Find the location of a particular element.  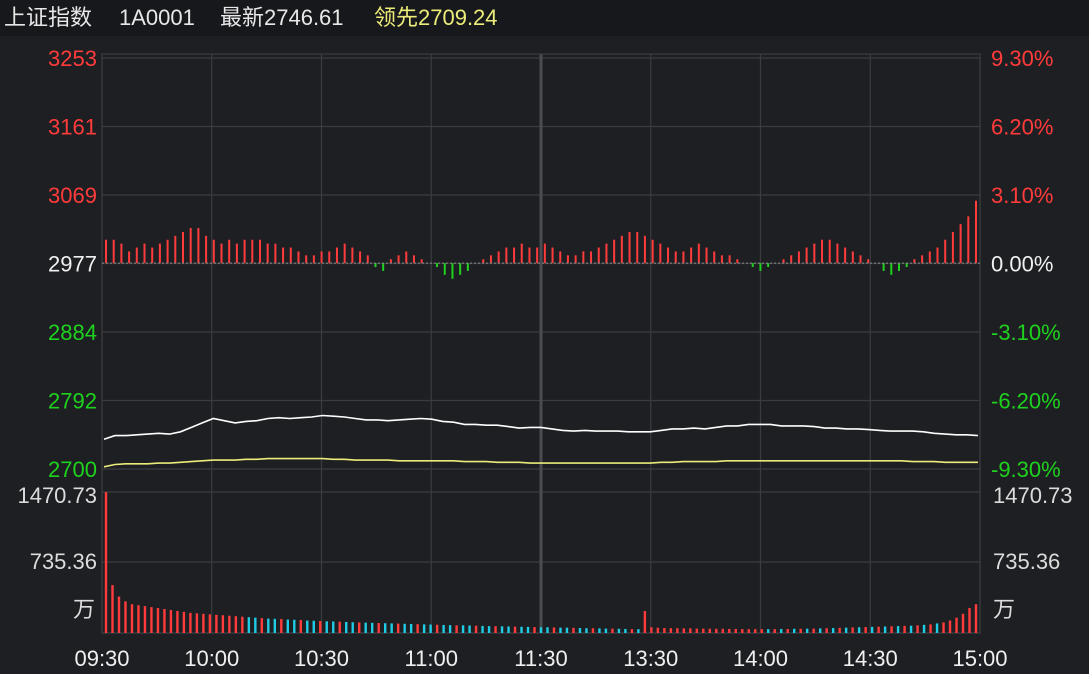

volume-tick-right: 735.36 is located at coordinates (1026, 561).